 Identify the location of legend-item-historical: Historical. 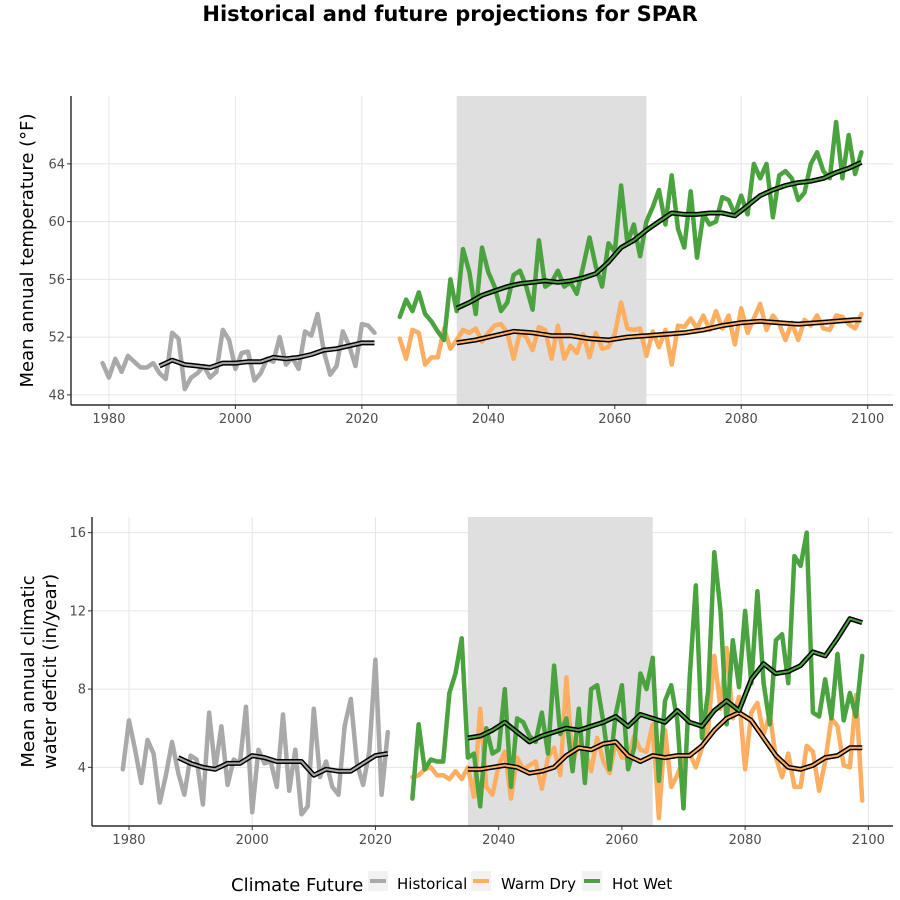
(417, 882).